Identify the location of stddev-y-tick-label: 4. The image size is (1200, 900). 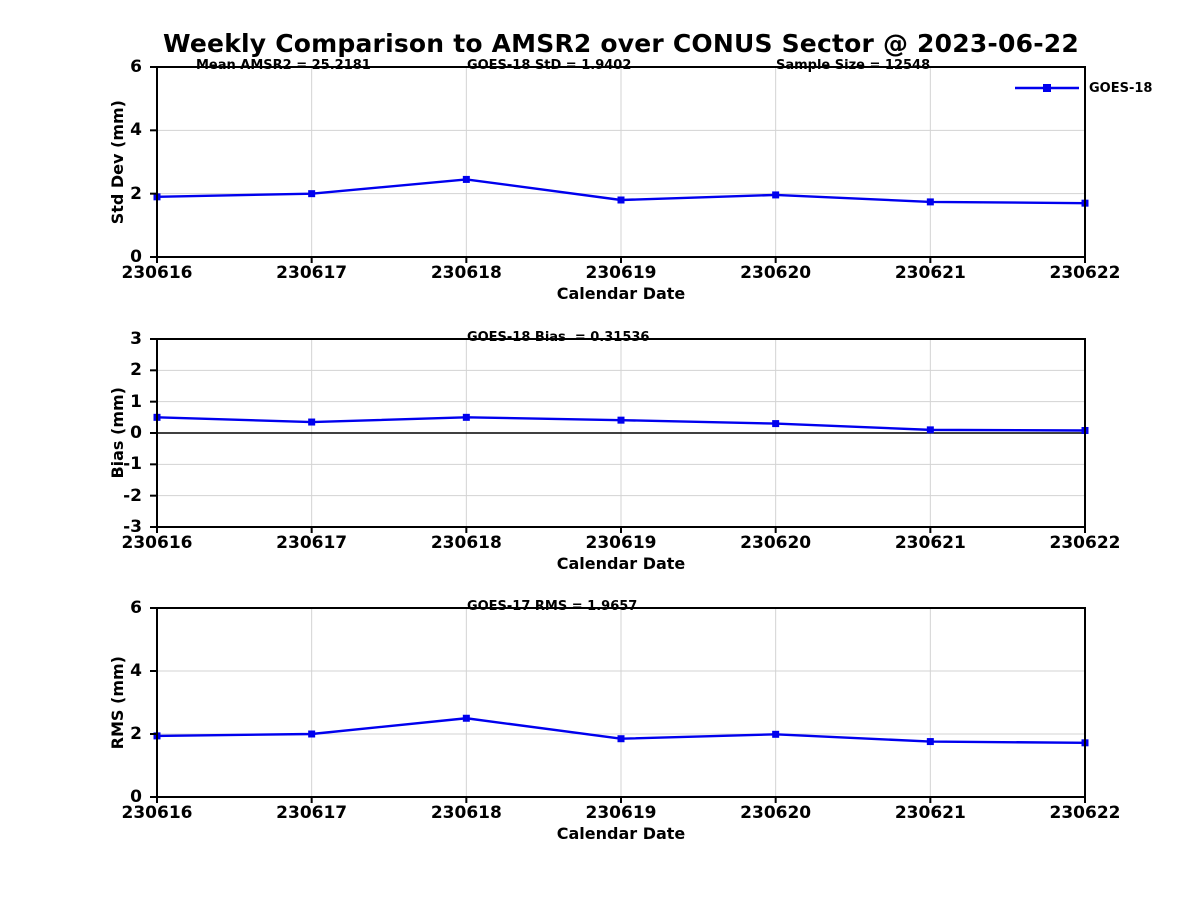
(136, 130).